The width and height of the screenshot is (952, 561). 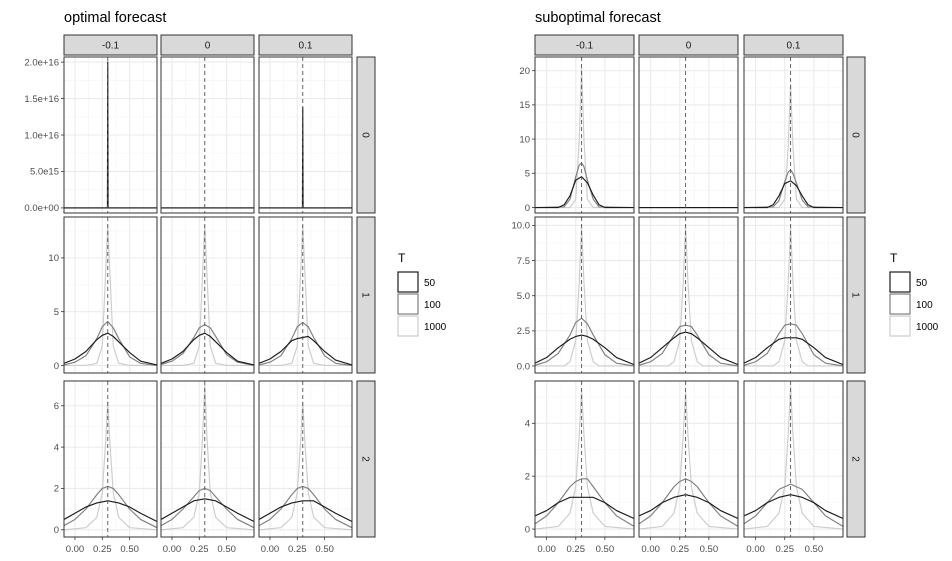 What do you see at coordinates (41, 62) in the screenshot?
I see `y-tick-label: 2.0e+16` at bounding box center [41, 62].